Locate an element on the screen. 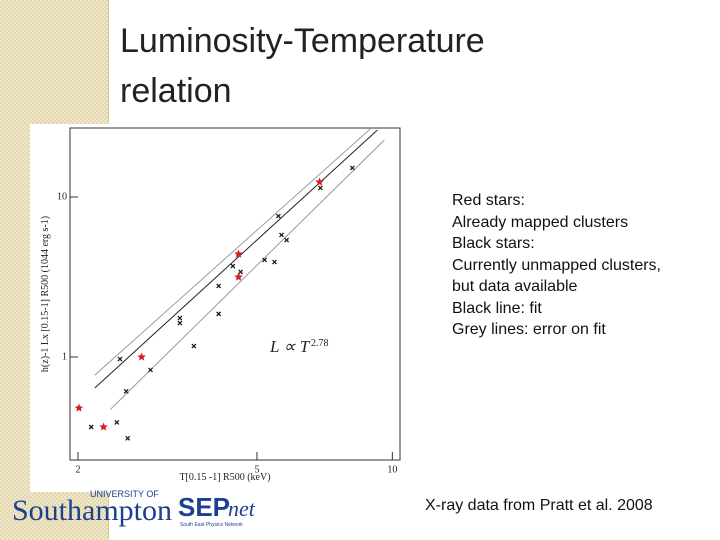 The width and height of the screenshot is (720, 540). logo-text: net is located at coordinates (242, 508).